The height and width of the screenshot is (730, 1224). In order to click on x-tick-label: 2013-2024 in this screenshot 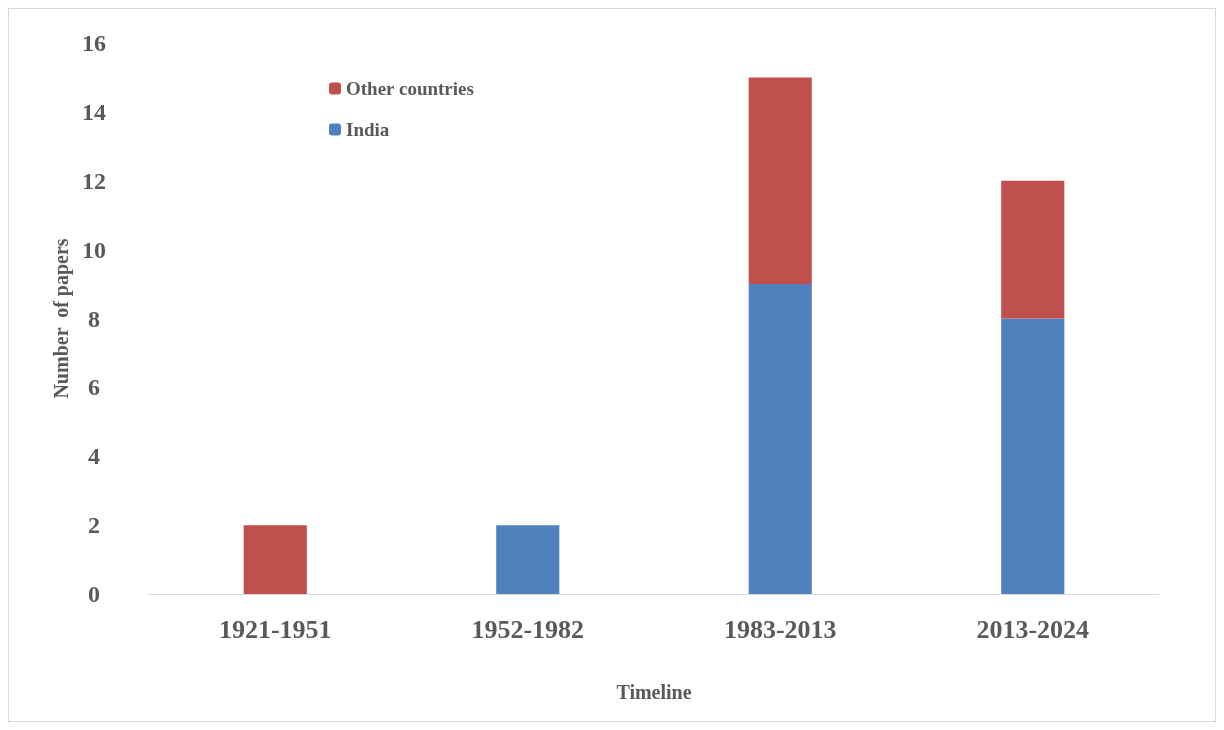, I will do `click(1033, 629)`.